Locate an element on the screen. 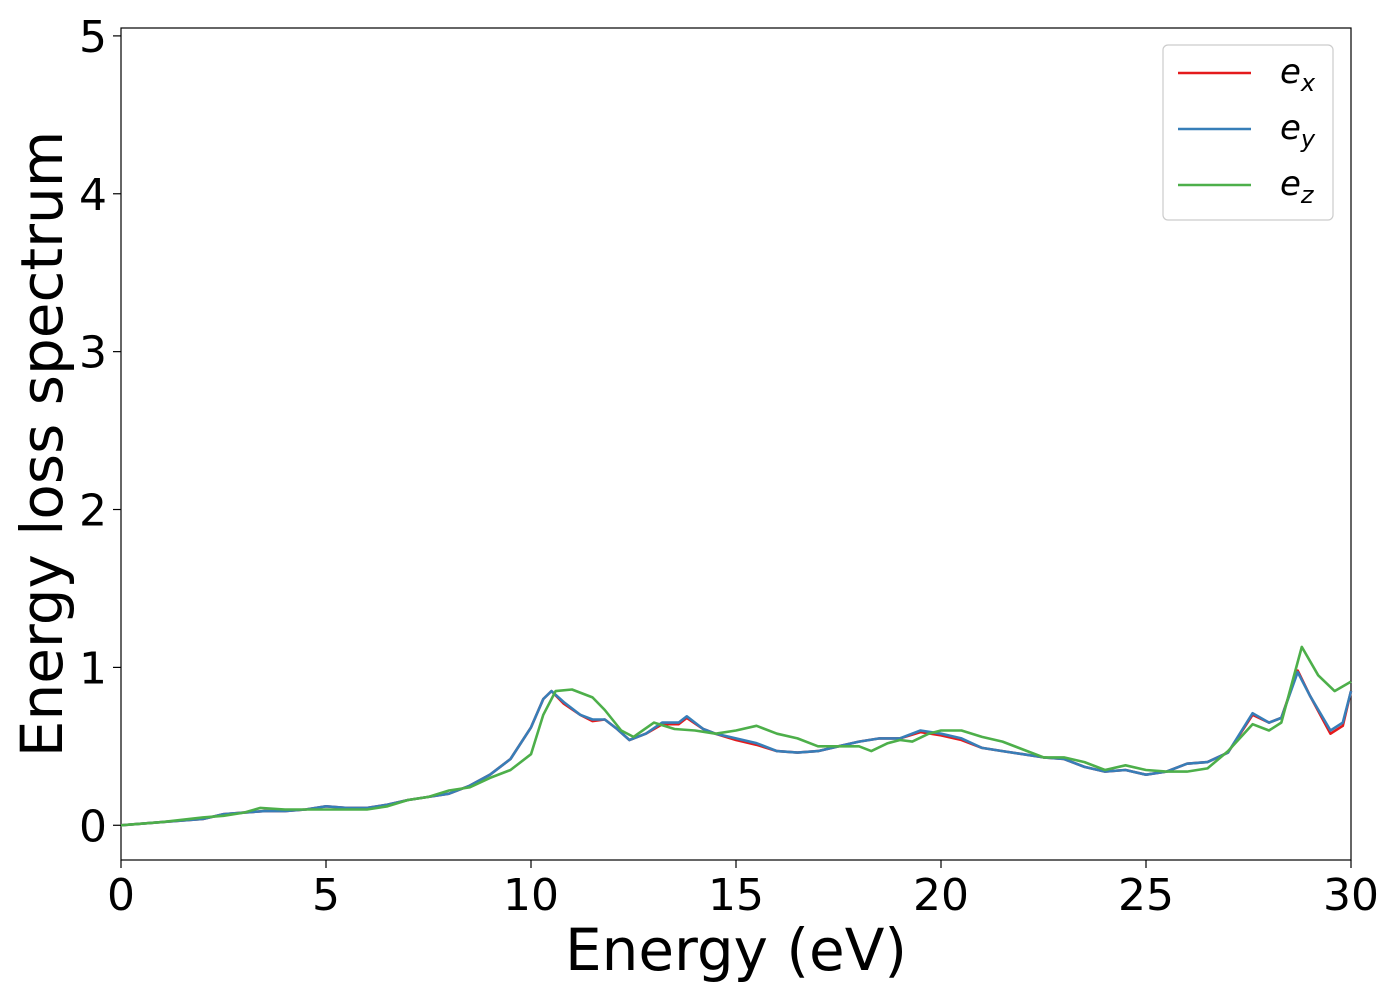  x-tick-label: 15 is located at coordinates (736, 895).